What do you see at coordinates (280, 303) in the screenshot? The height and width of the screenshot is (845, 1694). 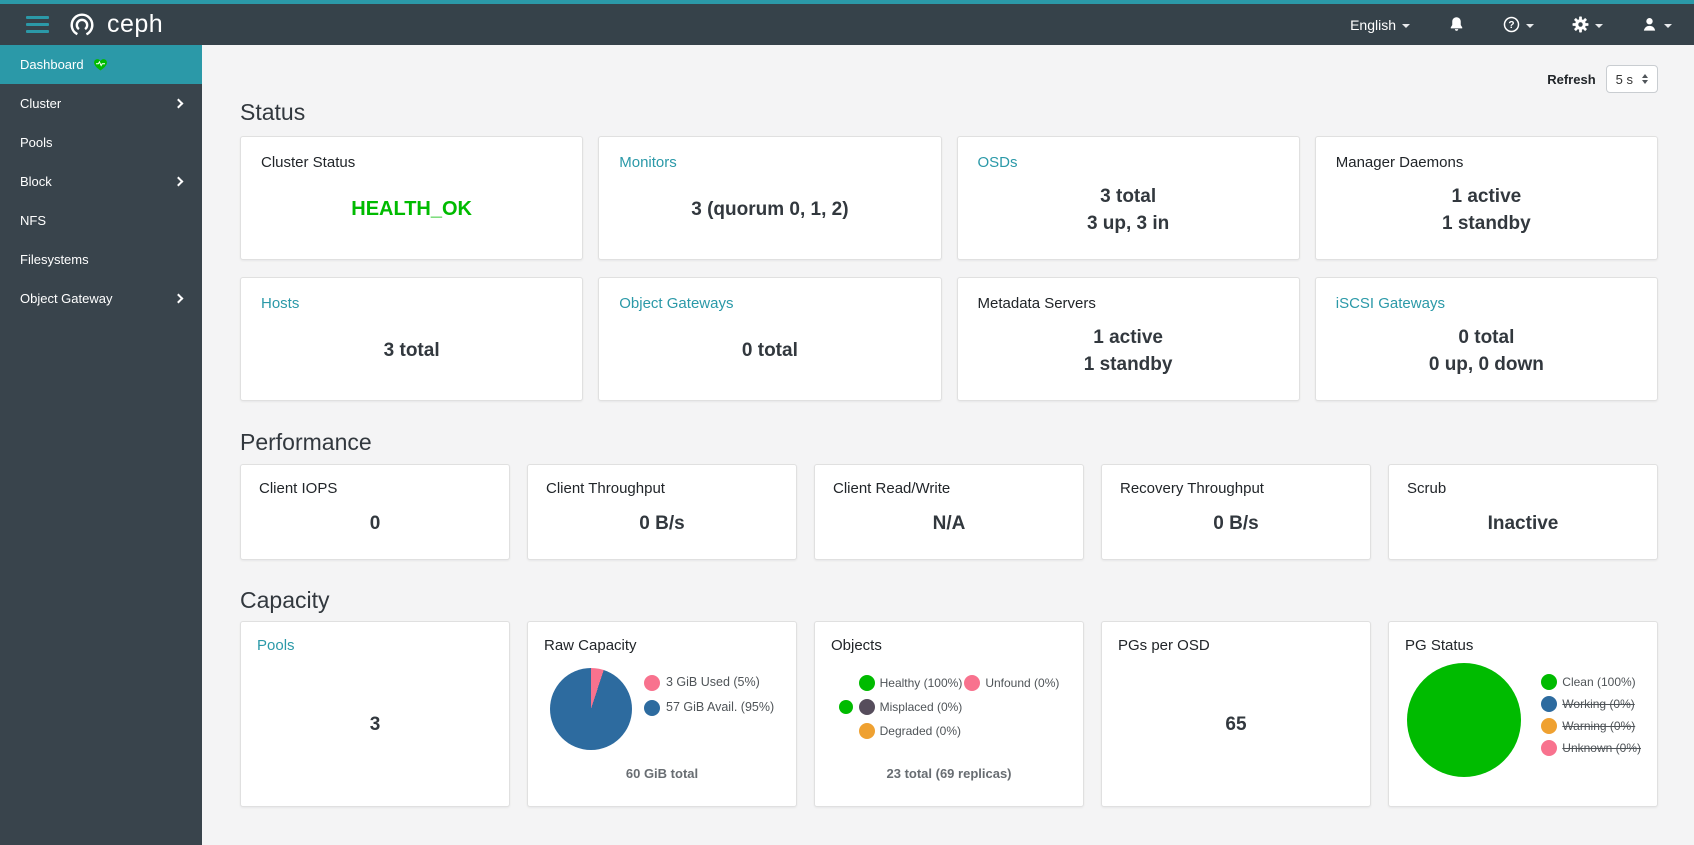 I see `hosts-link: Hosts` at bounding box center [280, 303].